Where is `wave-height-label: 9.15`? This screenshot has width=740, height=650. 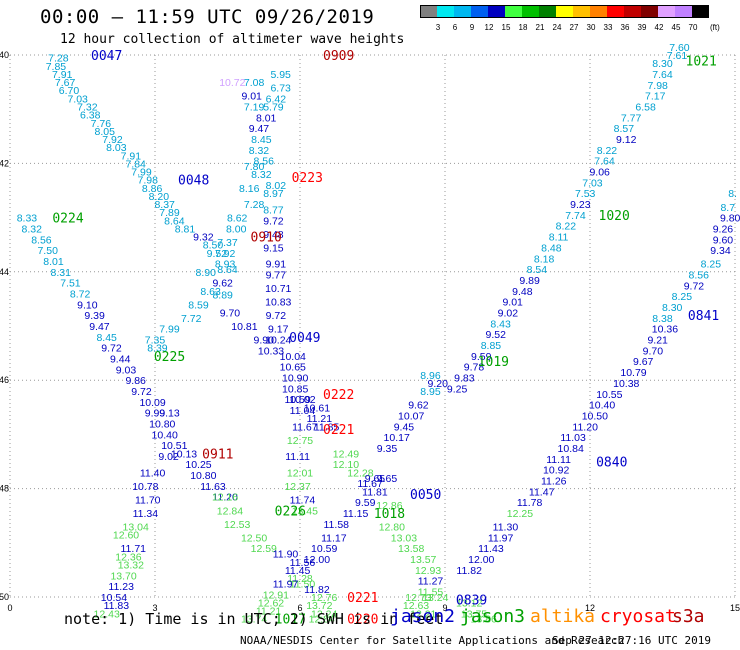
wave-height-label: 9.15 is located at coordinates (273, 248).